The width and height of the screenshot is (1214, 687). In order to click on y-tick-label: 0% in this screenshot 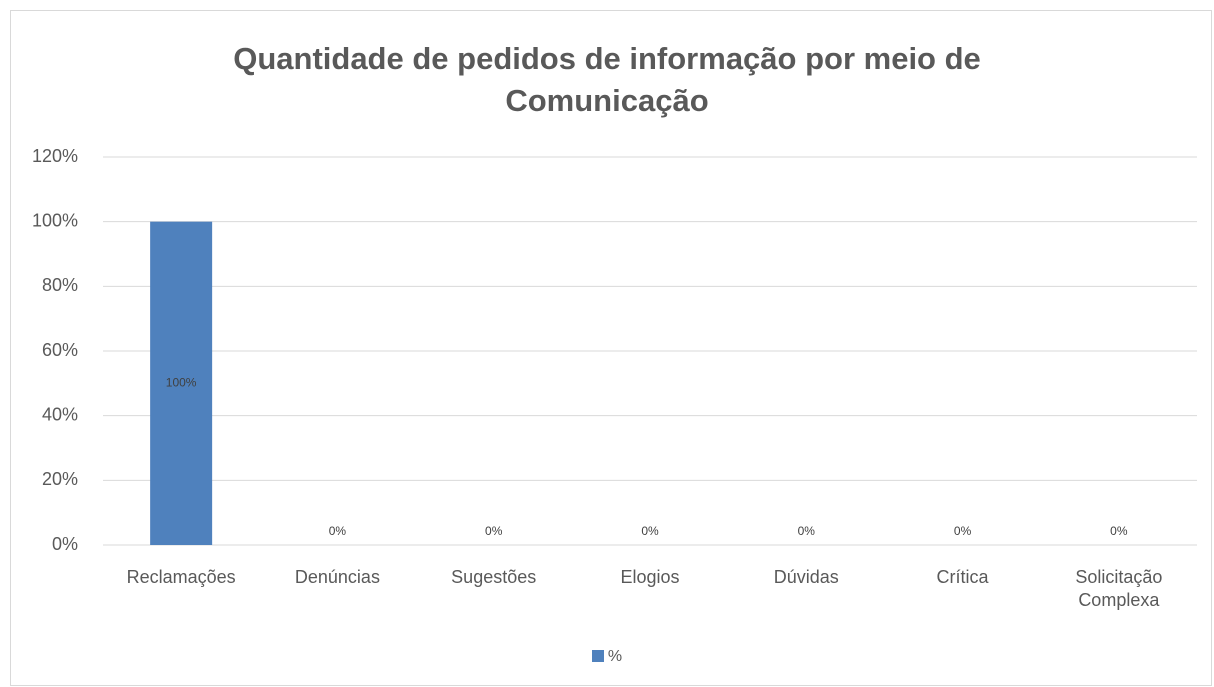, I will do `click(65, 544)`.